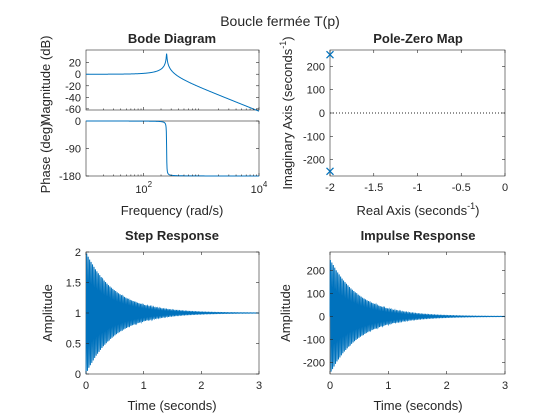  I want to click on bode-phase-ytick-label: -180, so click(70, 177).